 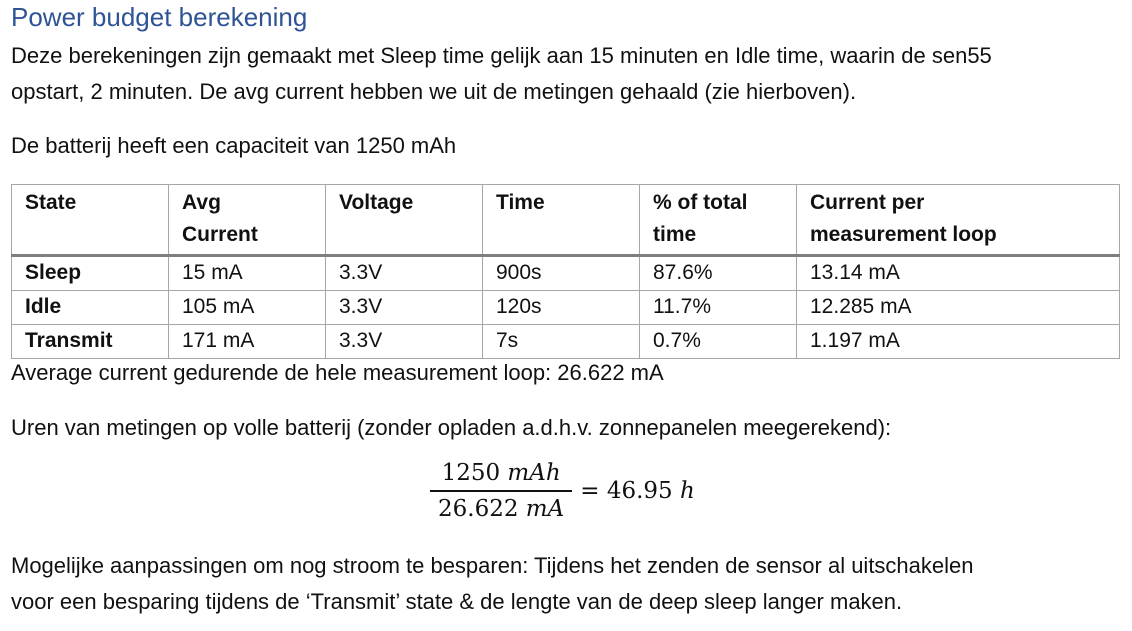 I want to click on cell-state: Transmit, so click(x=90, y=341).